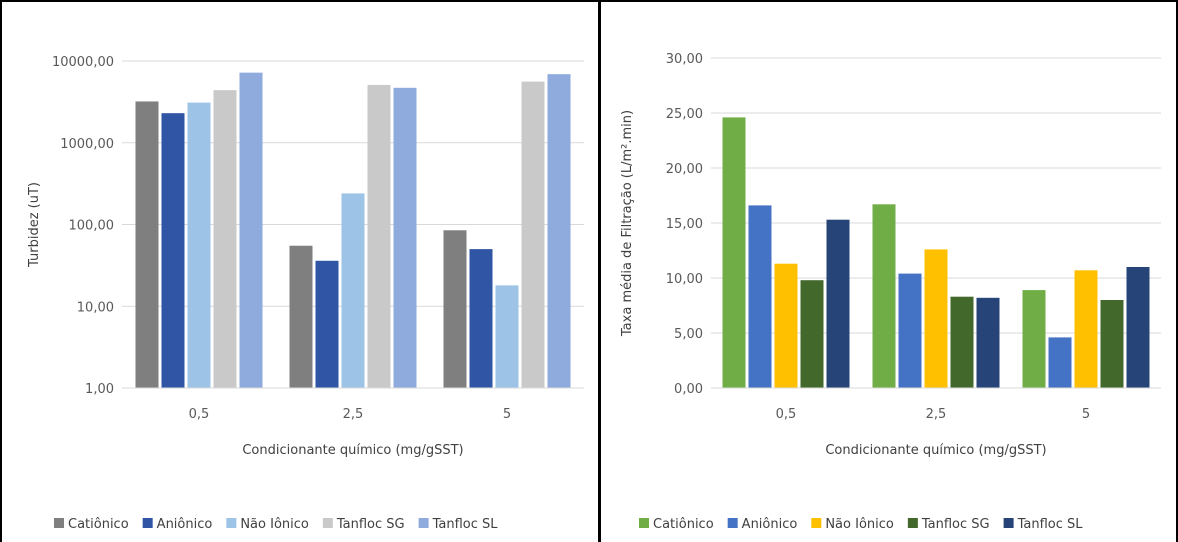 The width and height of the screenshot is (1178, 542). Describe the element at coordinates (684, 224) in the screenshot. I see `y-tick-label: 15,00` at that location.